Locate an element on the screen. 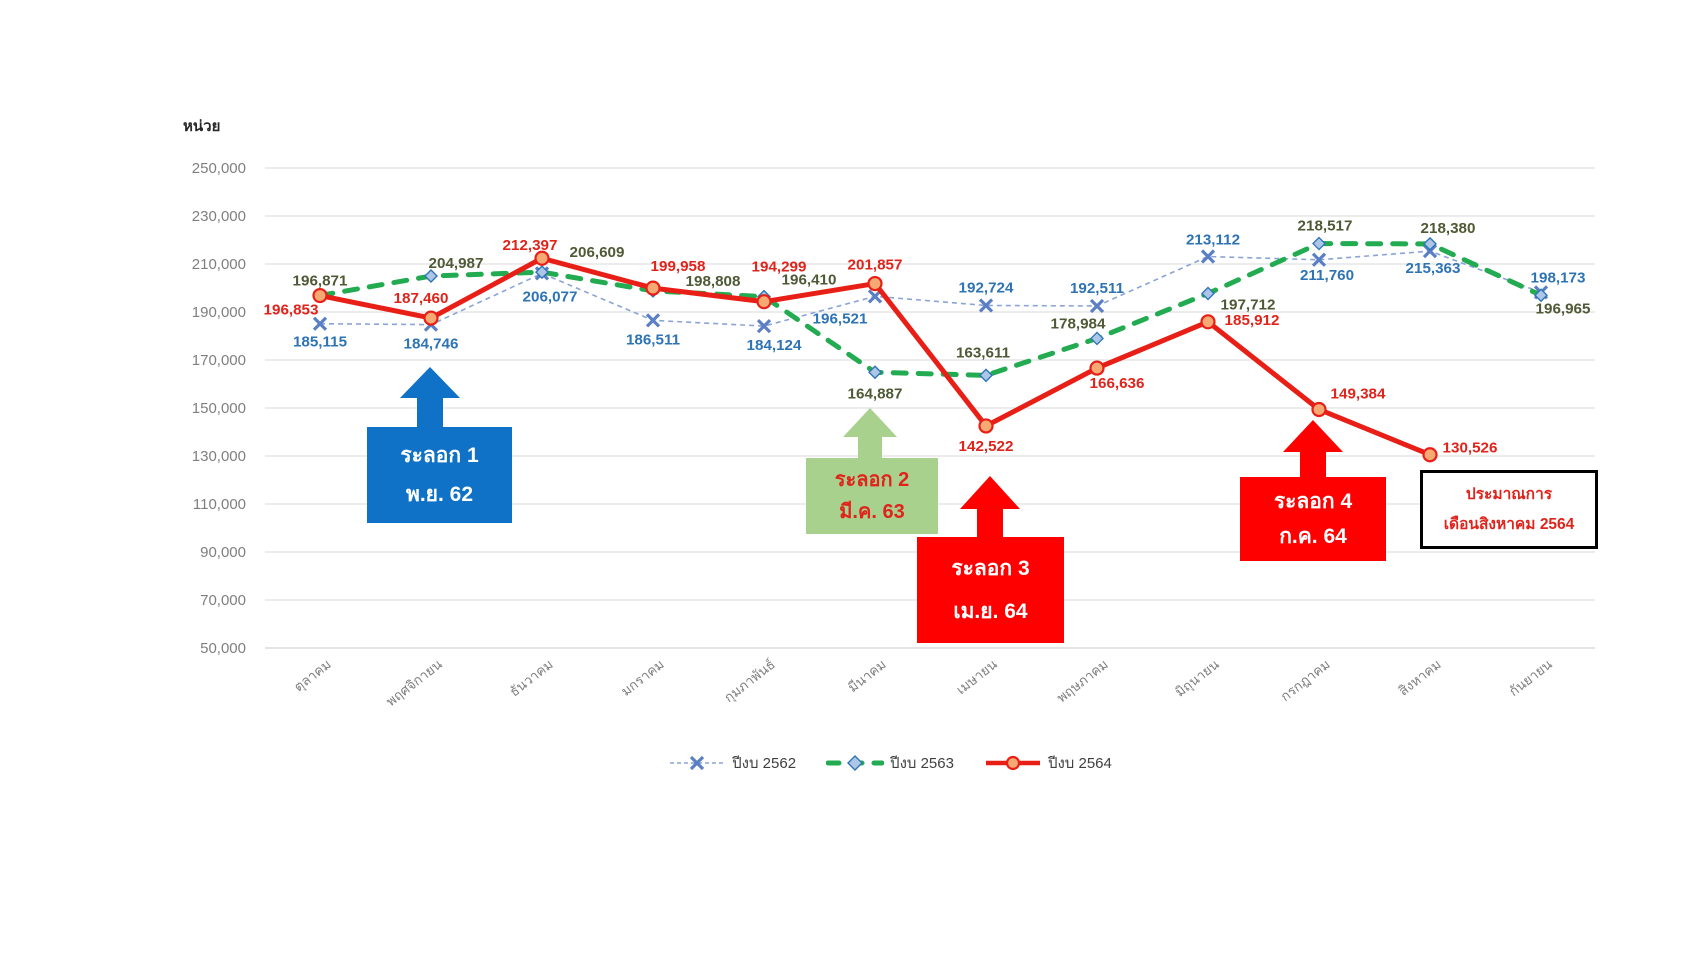 The image size is (1706, 960). x-axis-label: กุมภาพันธ์ is located at coordinates (750, 681).